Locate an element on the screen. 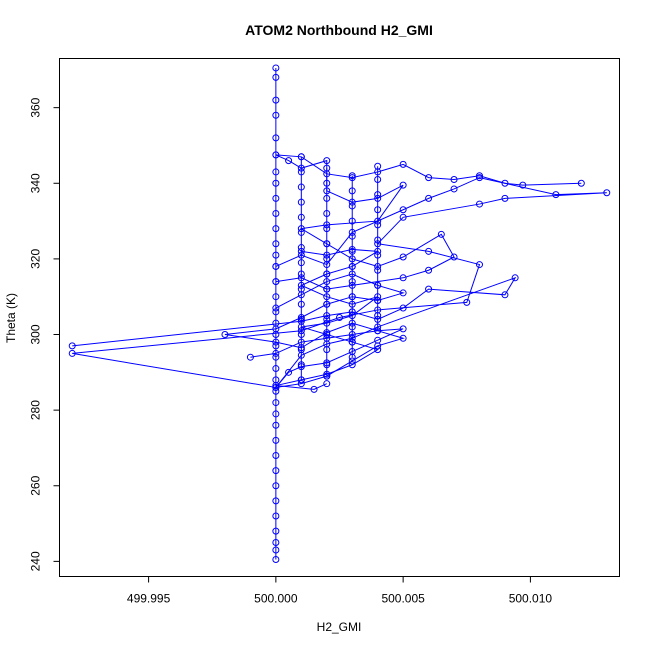  y-tick-label: 260 is located at coordinates (36, 485).